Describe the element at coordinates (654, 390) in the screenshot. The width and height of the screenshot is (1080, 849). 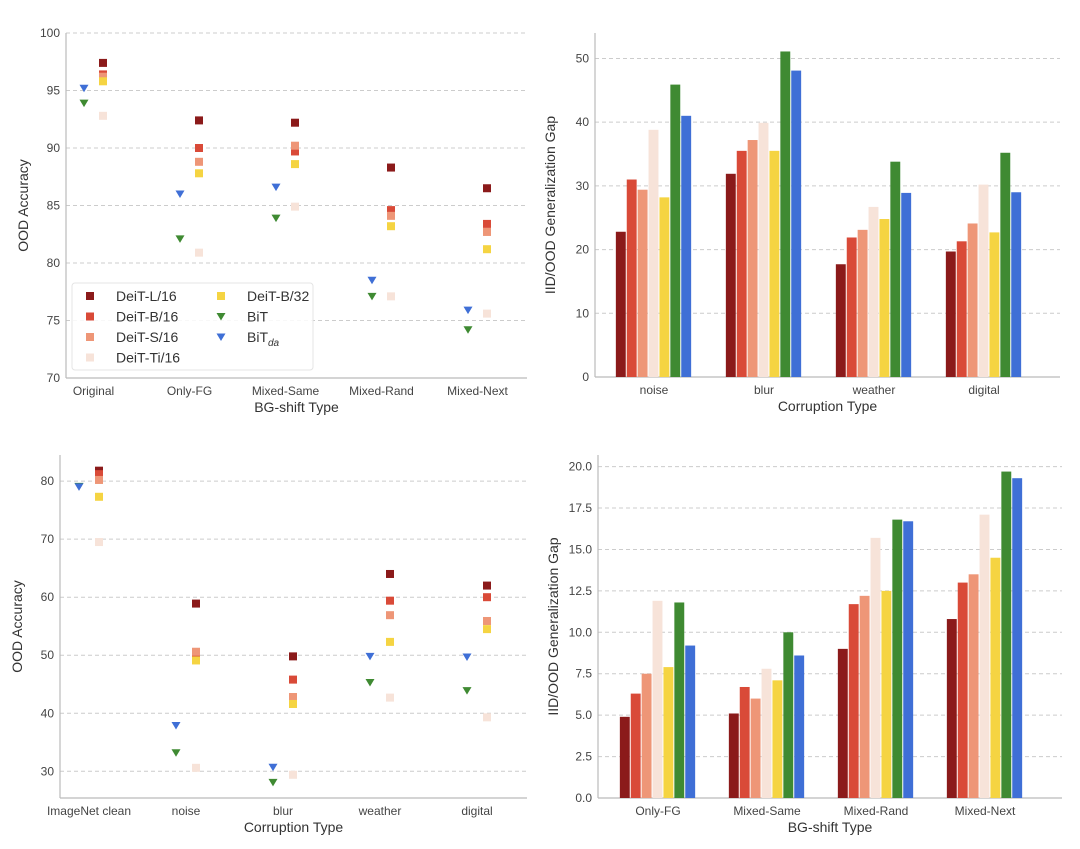
I see `x-tick-label: noise` at that location.